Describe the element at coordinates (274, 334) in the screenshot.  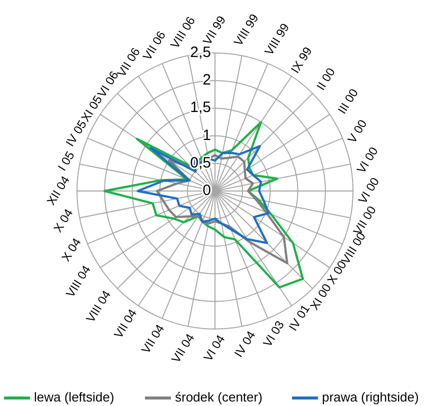
I see `spoke-label: VI 03` at that location.